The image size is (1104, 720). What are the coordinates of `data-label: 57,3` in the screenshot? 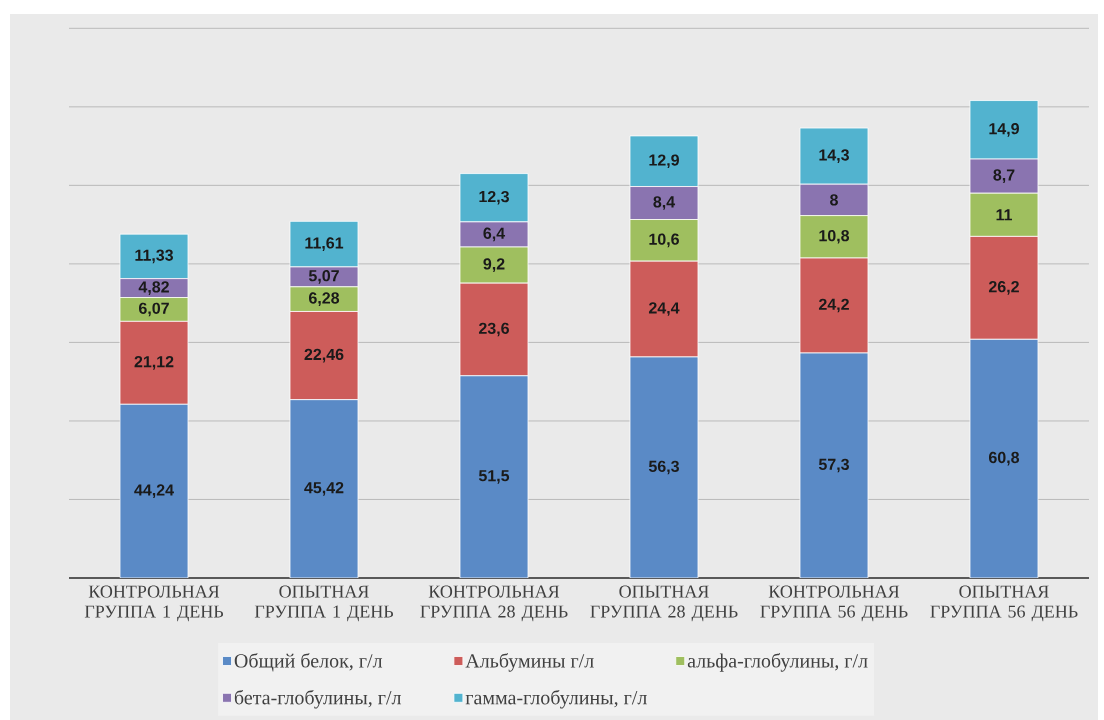 It's located at (833, 465).